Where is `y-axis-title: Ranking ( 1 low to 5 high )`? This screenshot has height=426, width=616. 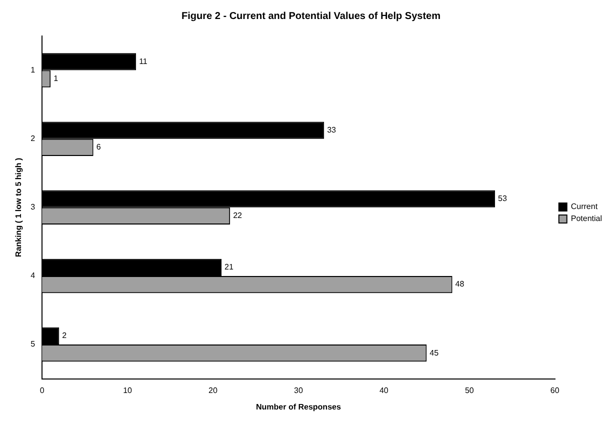
y-axis-title: Ranking ( 1 low to 5 high ) is located at coordinates (19, 207).